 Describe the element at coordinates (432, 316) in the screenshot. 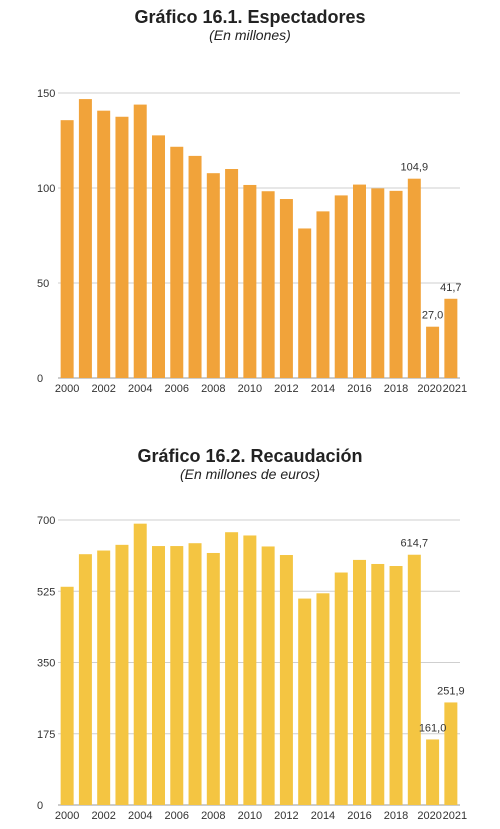

I see `data-label: 27,0` at that location.